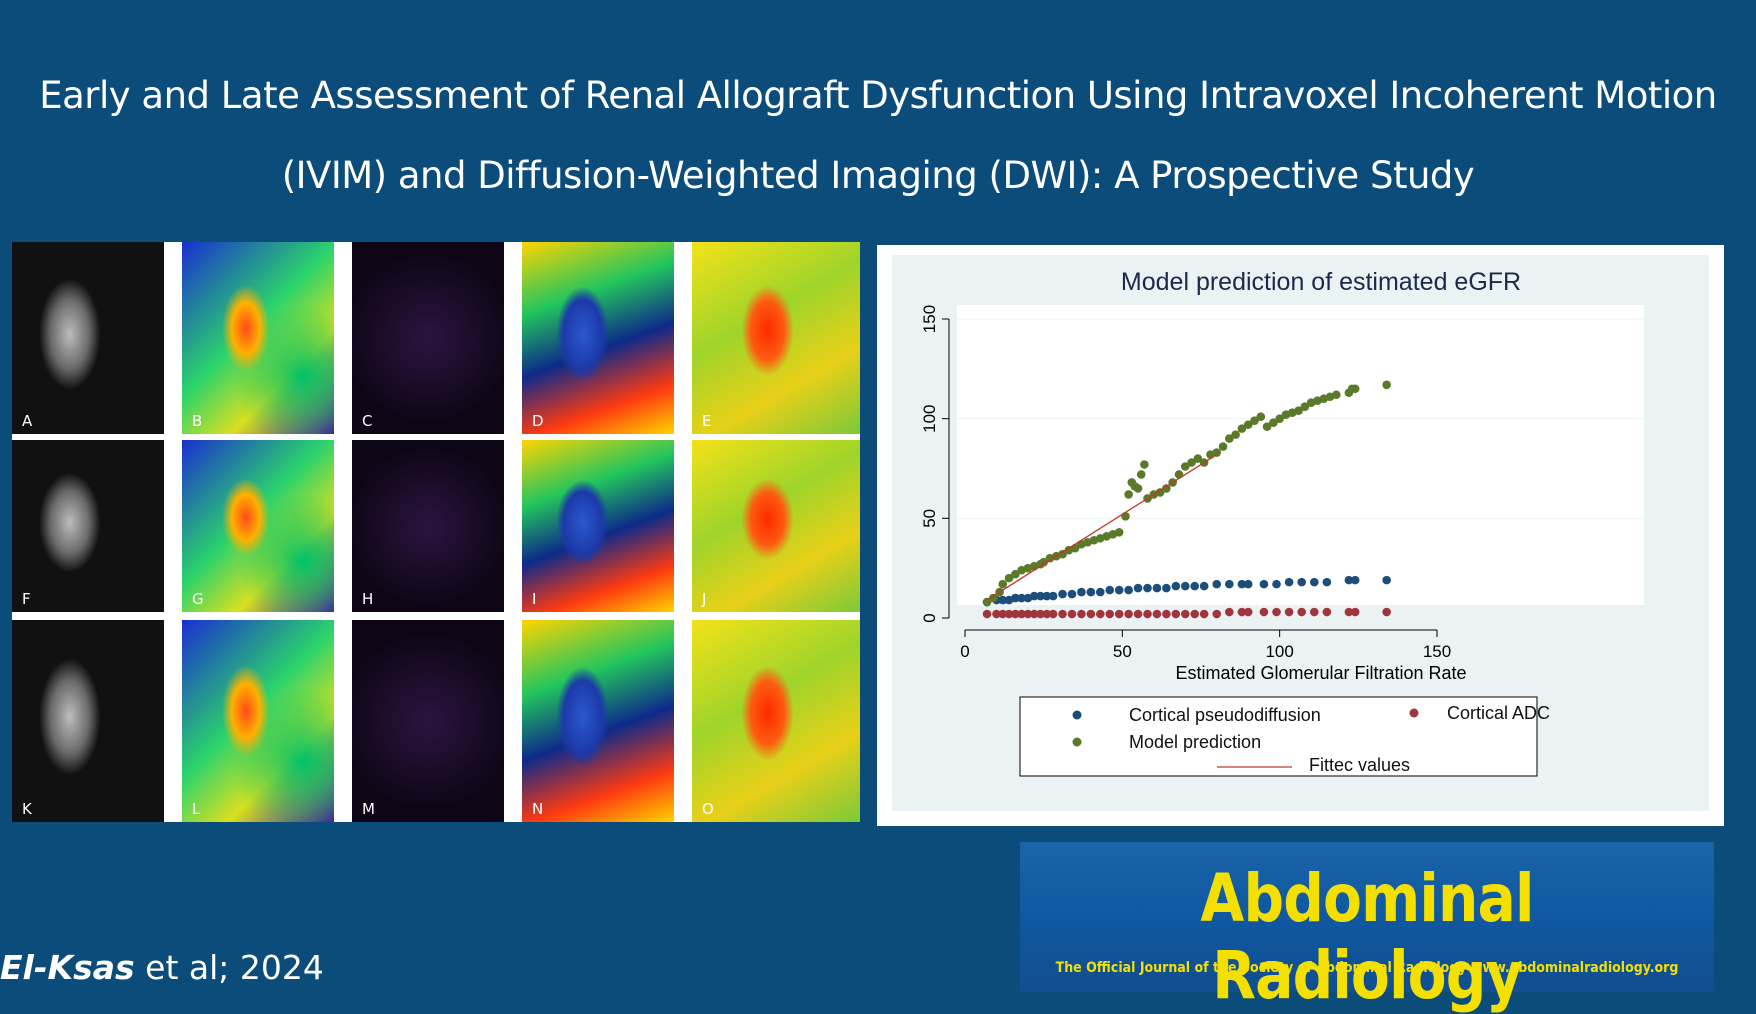 The height and width of the screenshot is (1014, 1756). Describe the element at coordinates (229, 967) in the screenshot. I see `citation-rest: et al; 2024` at that location.